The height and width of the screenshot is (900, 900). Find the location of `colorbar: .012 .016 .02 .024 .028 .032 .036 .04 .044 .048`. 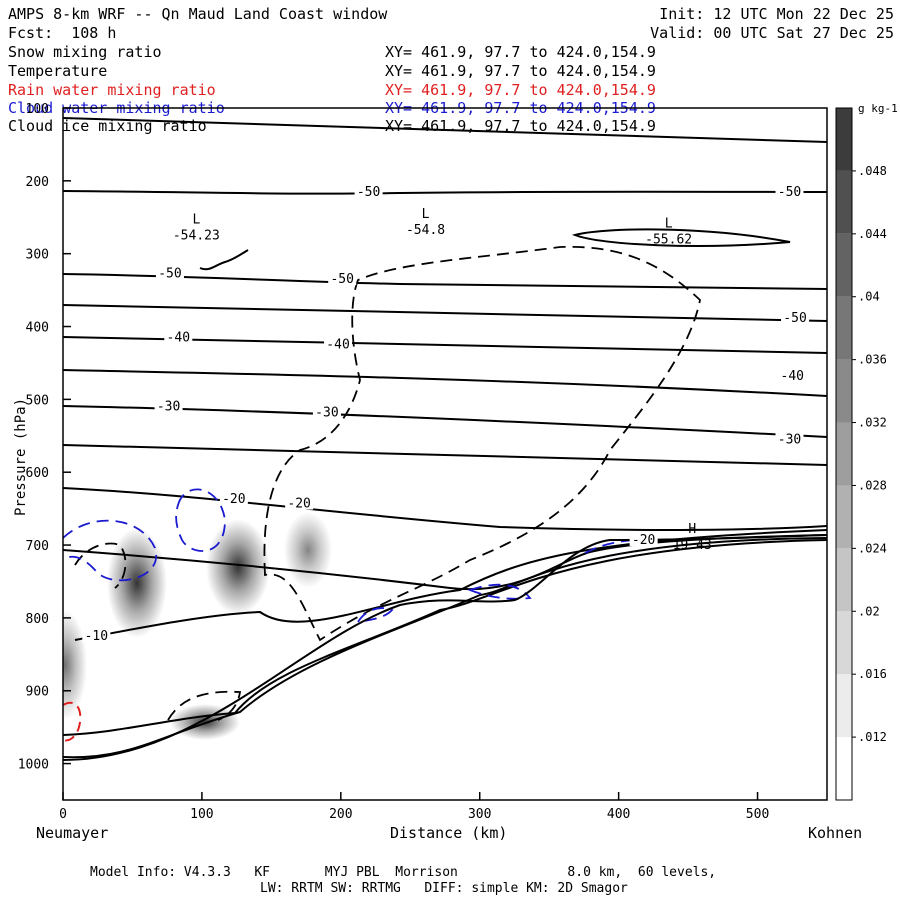

colorbar: .012 .016 .02 .024 .028 .032 .036 .04 .044 .048 is located at coordinates (861, 454).